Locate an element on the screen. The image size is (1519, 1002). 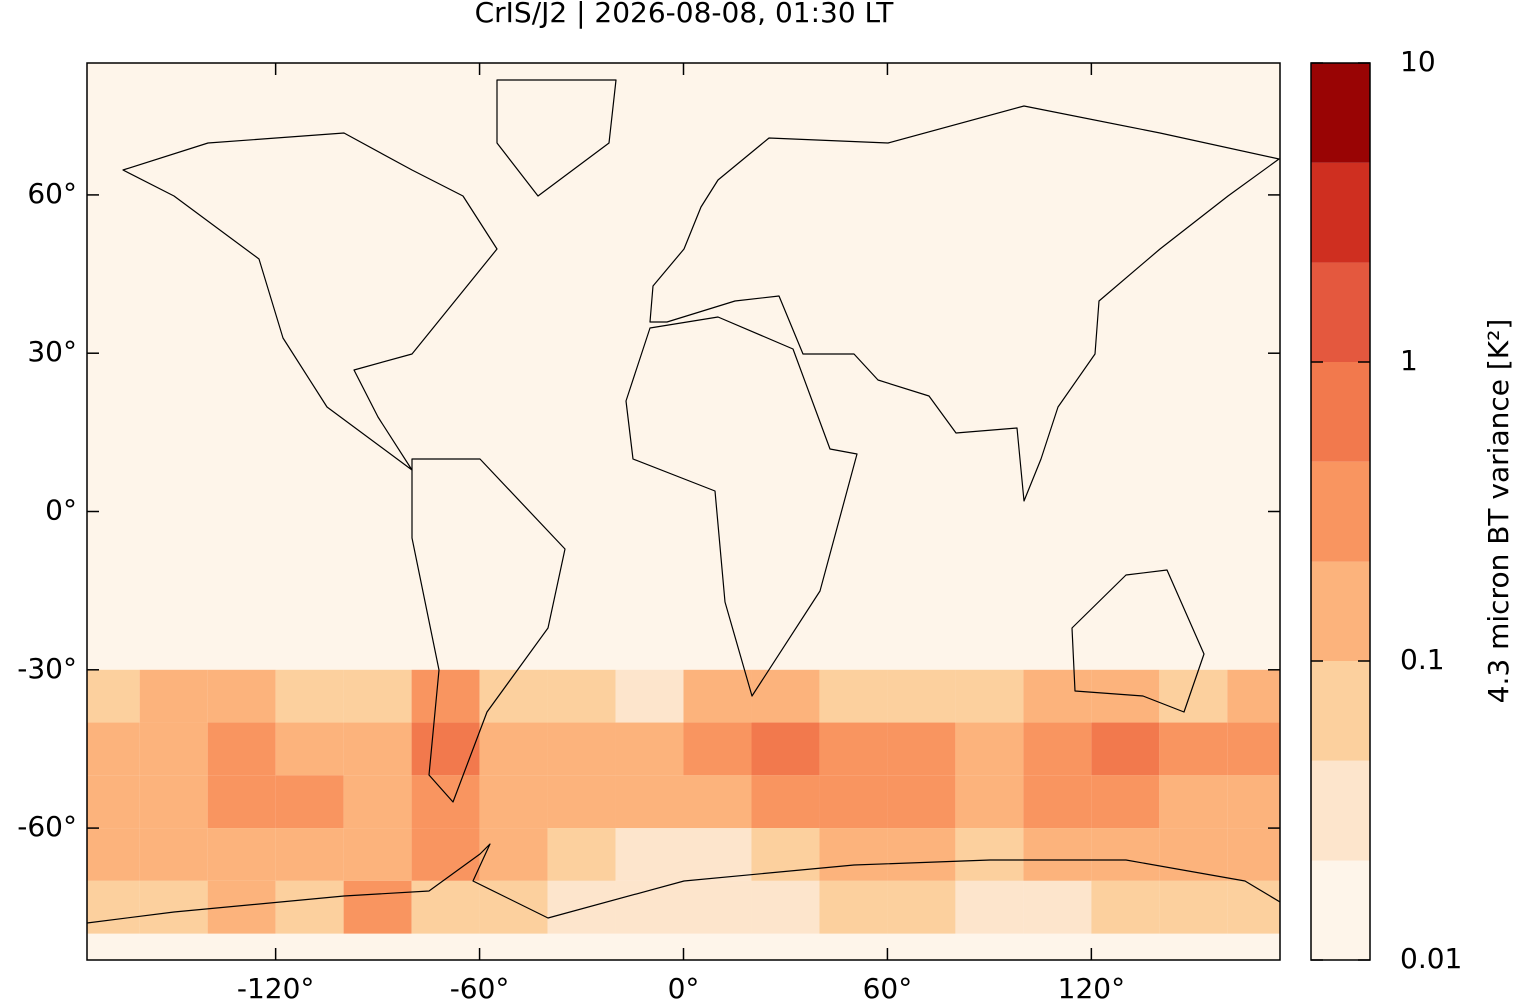
colorbar-tick-label: 10 is located at coordinates (1418, 61).